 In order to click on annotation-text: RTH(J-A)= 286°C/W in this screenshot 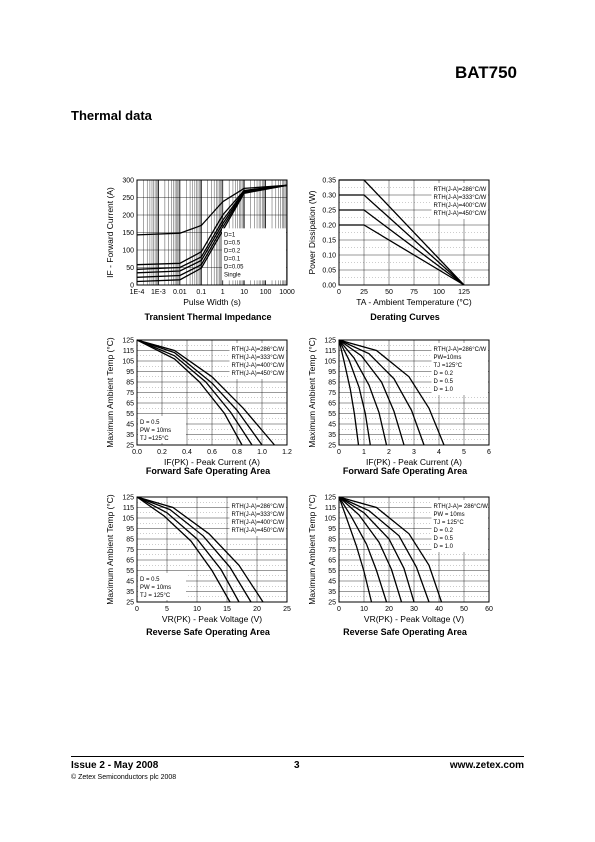, I will do `click(461, 507)`.